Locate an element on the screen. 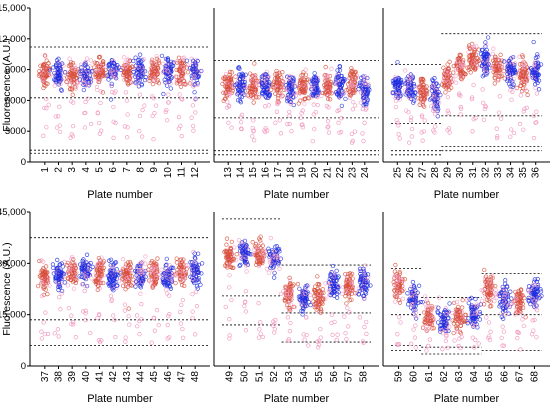 This screenshot has height=411, width=550. x-tick-label: 58 is located at coordinates (364, 377).